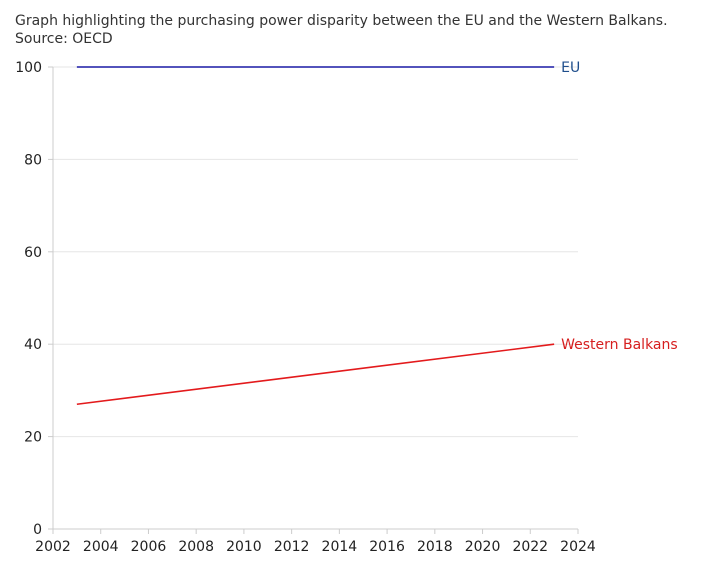 This screenshot has width=709, height=562. Describe the element at coordinates (483, 547) in the screenshot. I see `x-tick-label-2020: 2020` at that location.